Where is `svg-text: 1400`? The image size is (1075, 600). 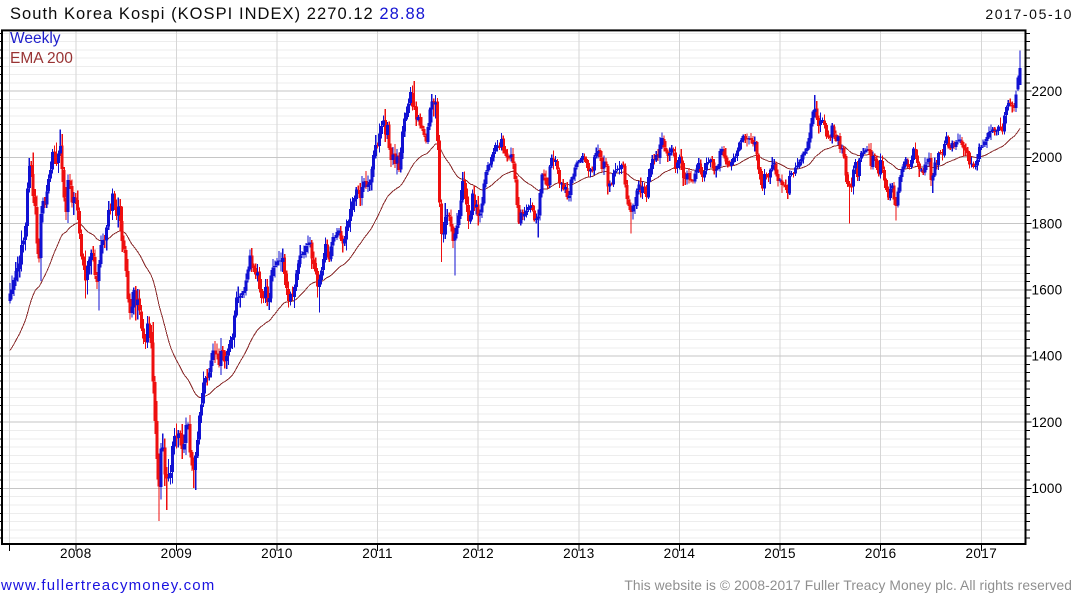
svg-text: 1400 is located at coordinates (1047, 356).